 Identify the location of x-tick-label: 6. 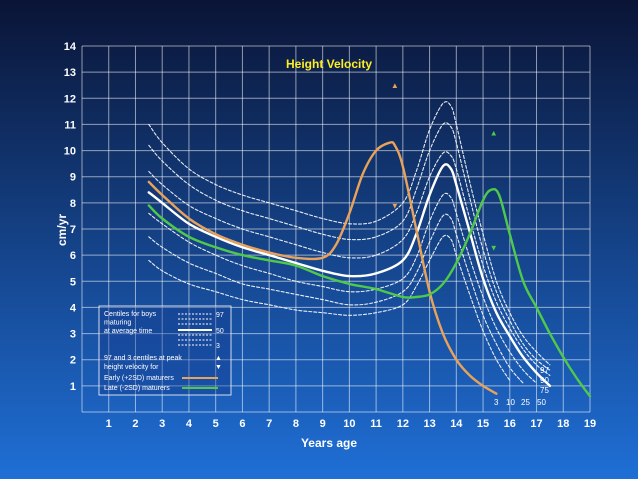
(242, 424).